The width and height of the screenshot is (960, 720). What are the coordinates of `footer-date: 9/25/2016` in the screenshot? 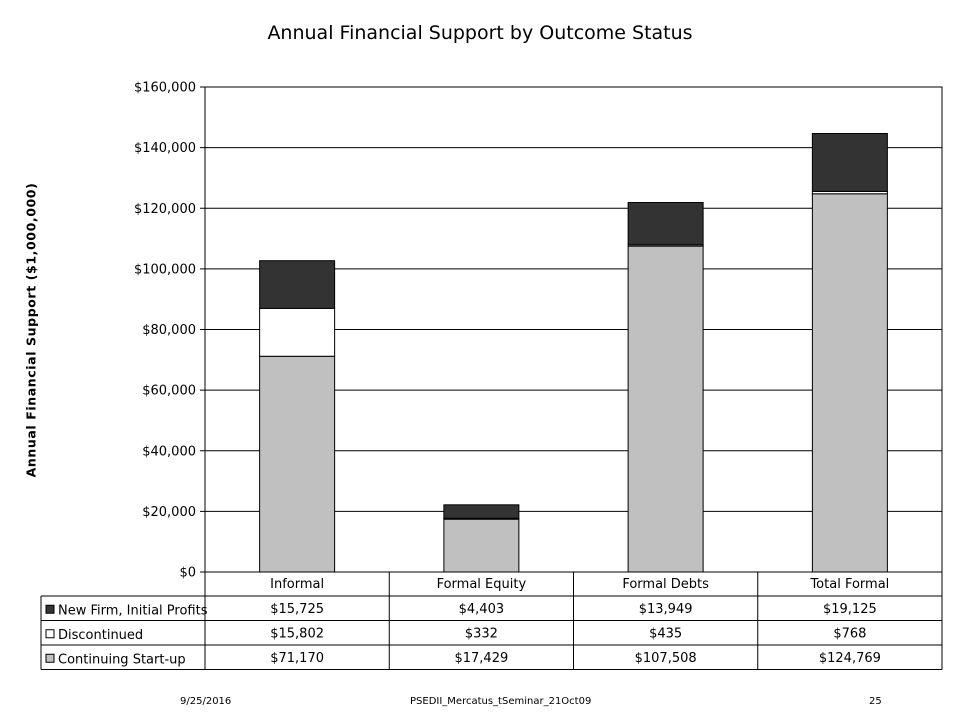 It's located at (206, 701).